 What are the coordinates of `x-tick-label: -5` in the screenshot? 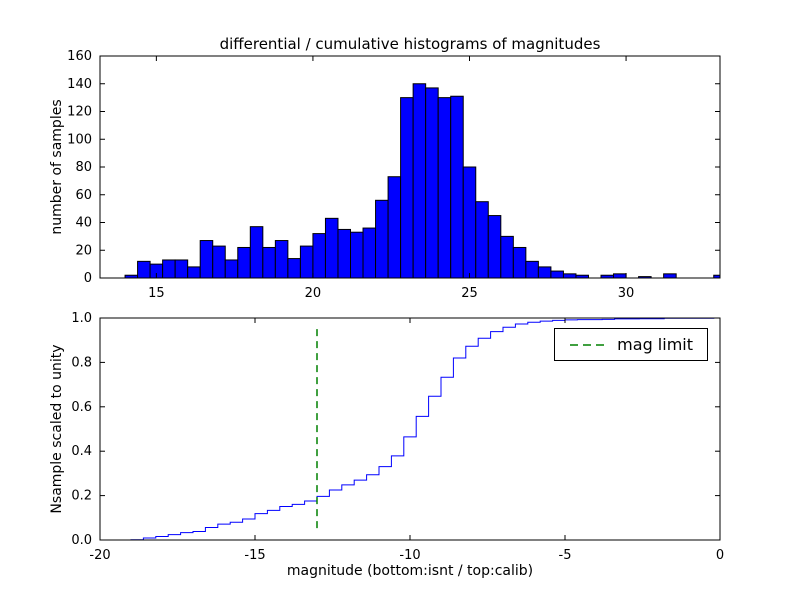 It's located at (565, 555).